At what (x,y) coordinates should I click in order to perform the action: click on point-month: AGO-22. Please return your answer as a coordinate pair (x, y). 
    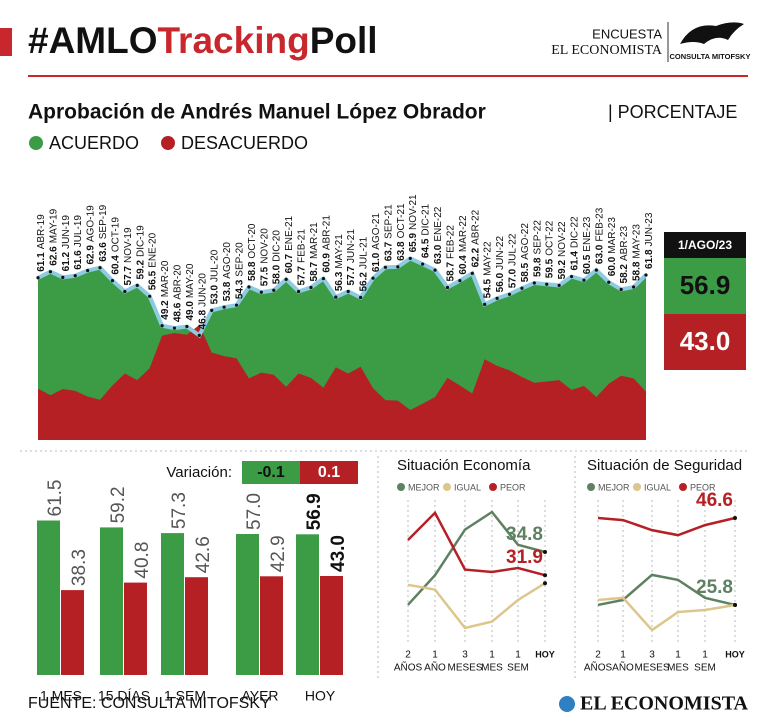
    Looking at the image, I should click on (525, 241).